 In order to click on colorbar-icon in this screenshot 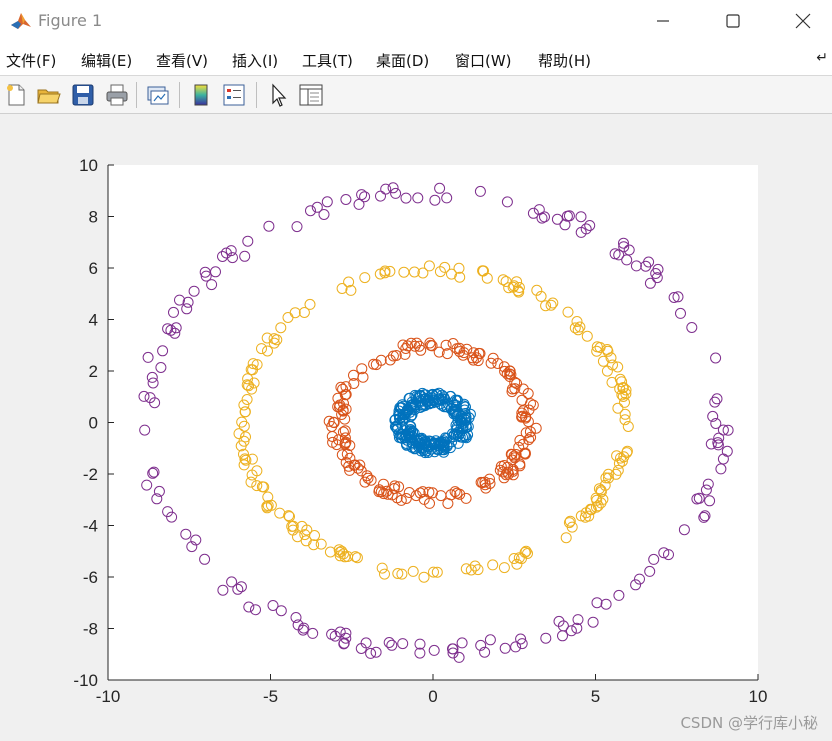, I will do `click(201, 95)`.